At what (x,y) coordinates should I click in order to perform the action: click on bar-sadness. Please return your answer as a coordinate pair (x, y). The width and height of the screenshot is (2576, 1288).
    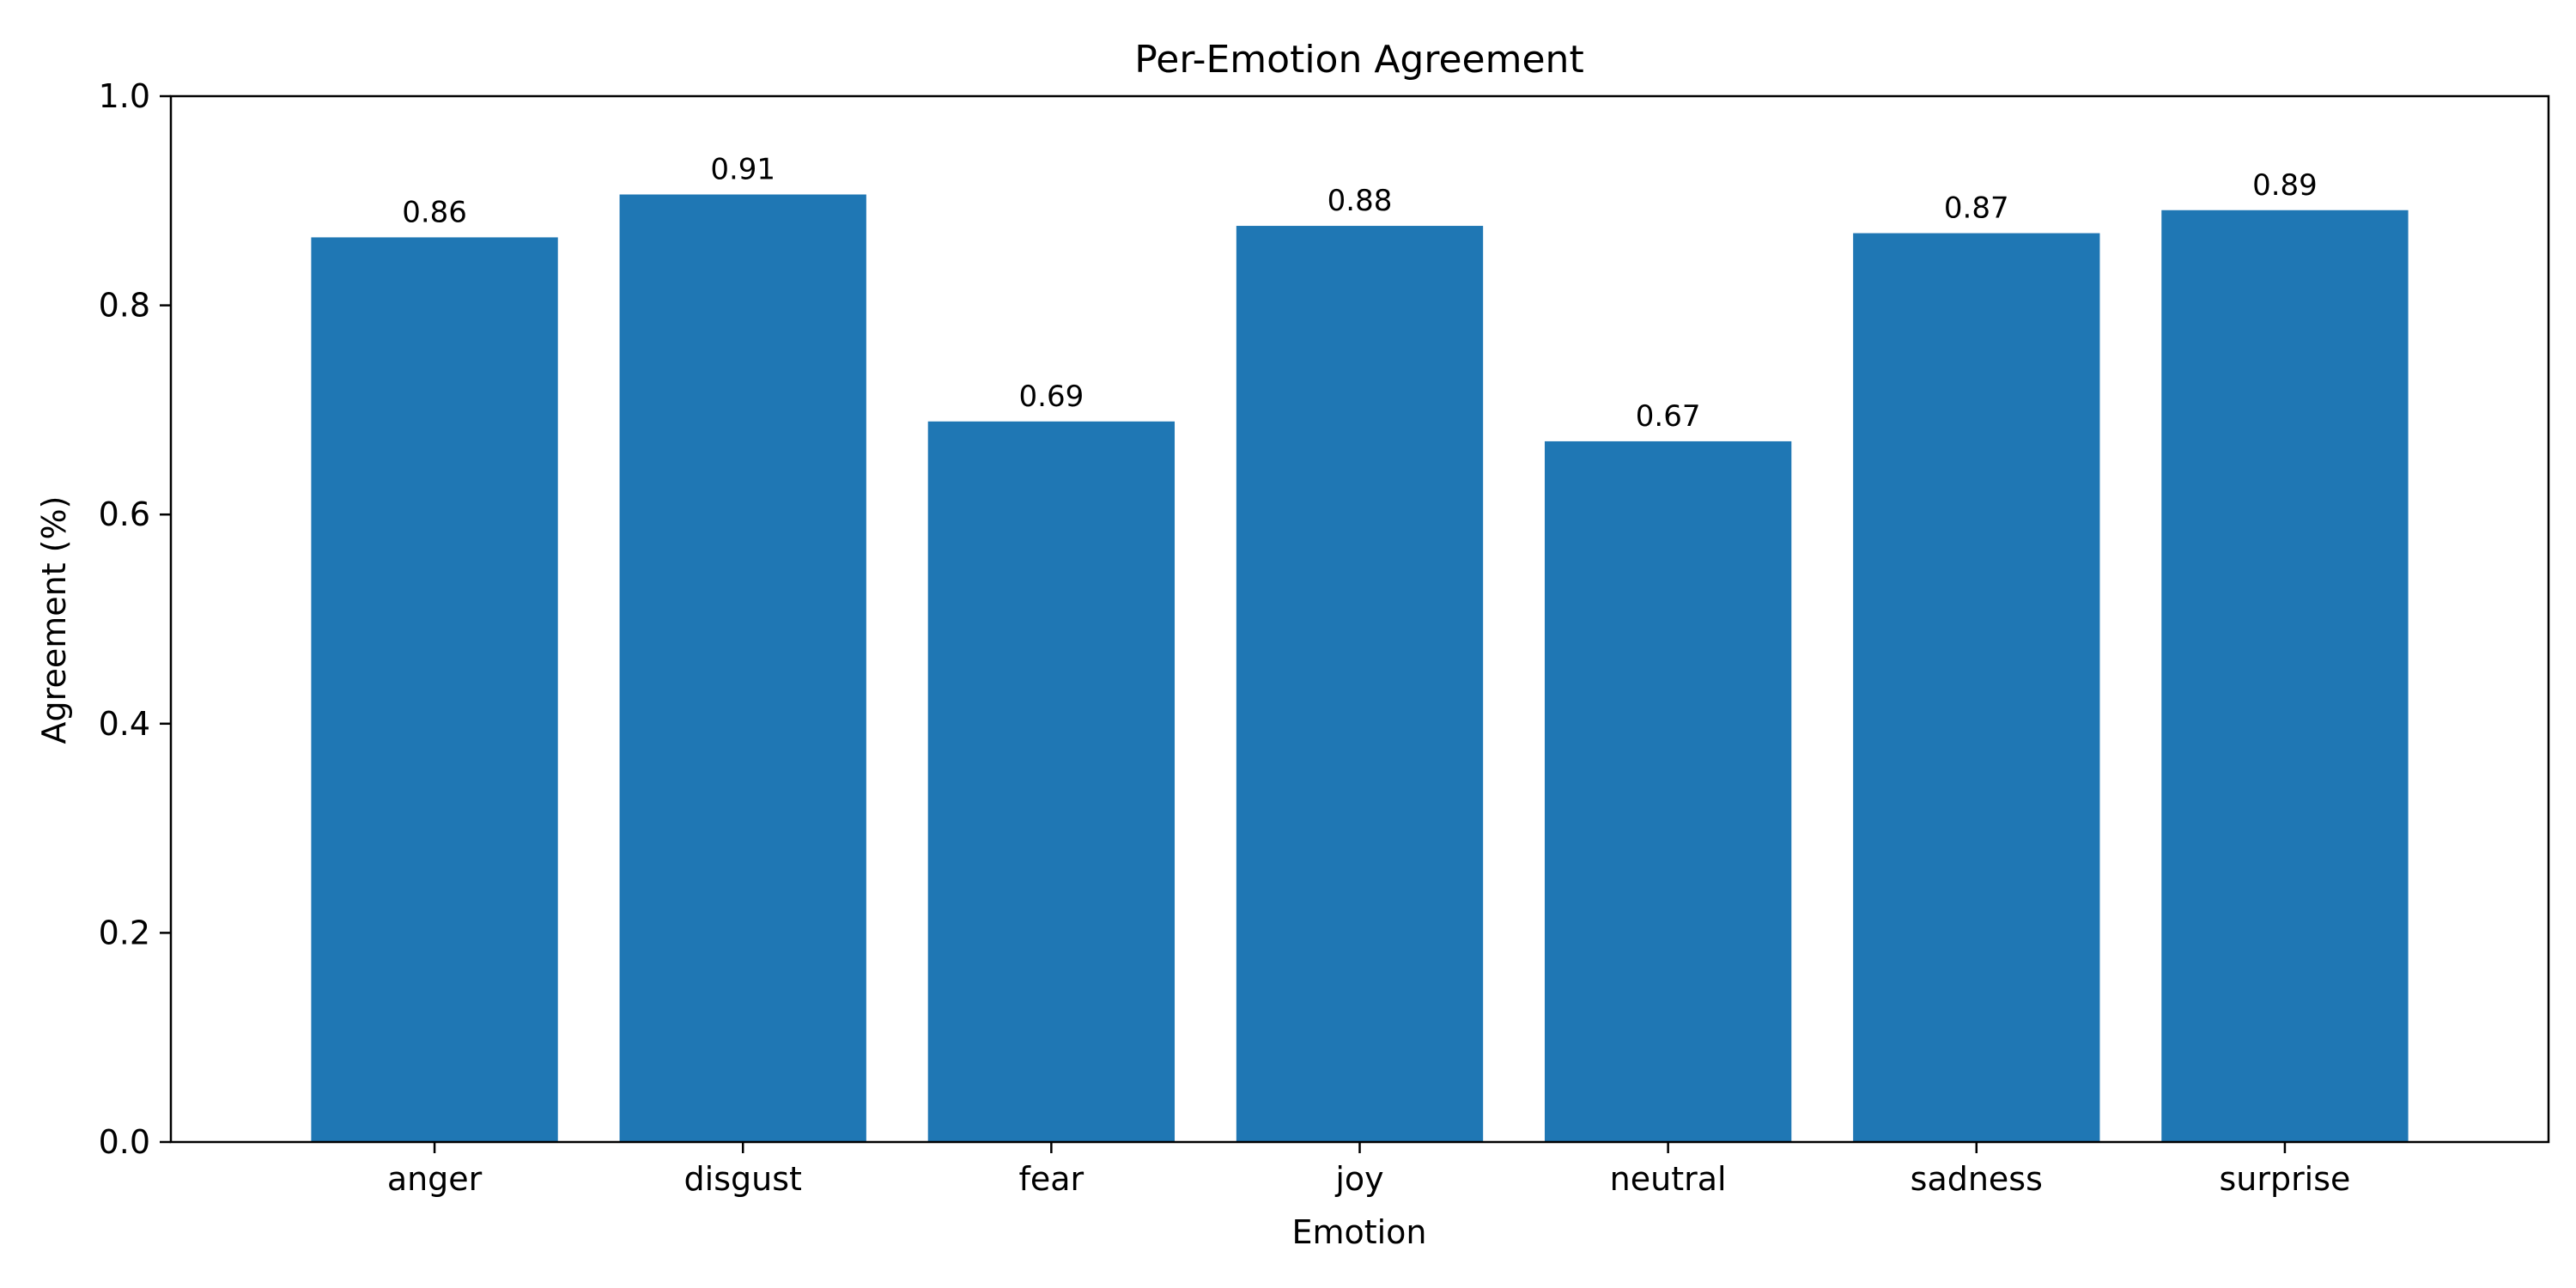
    Looking at the image, I should click on (1976, 688).